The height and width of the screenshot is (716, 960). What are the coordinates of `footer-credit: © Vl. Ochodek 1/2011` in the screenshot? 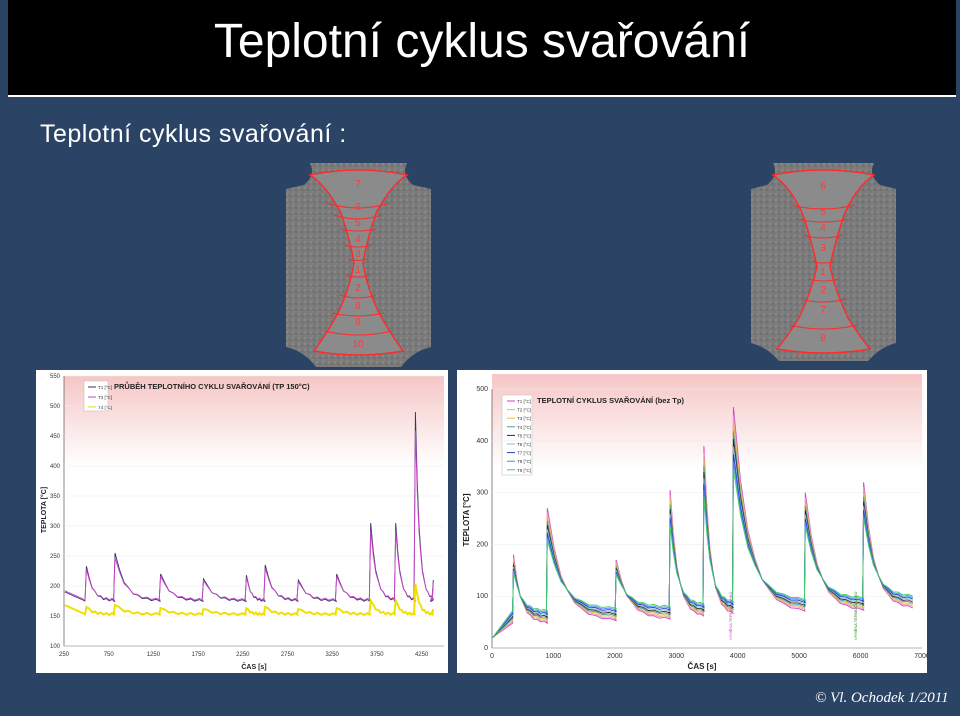 It's located at (882, 698).